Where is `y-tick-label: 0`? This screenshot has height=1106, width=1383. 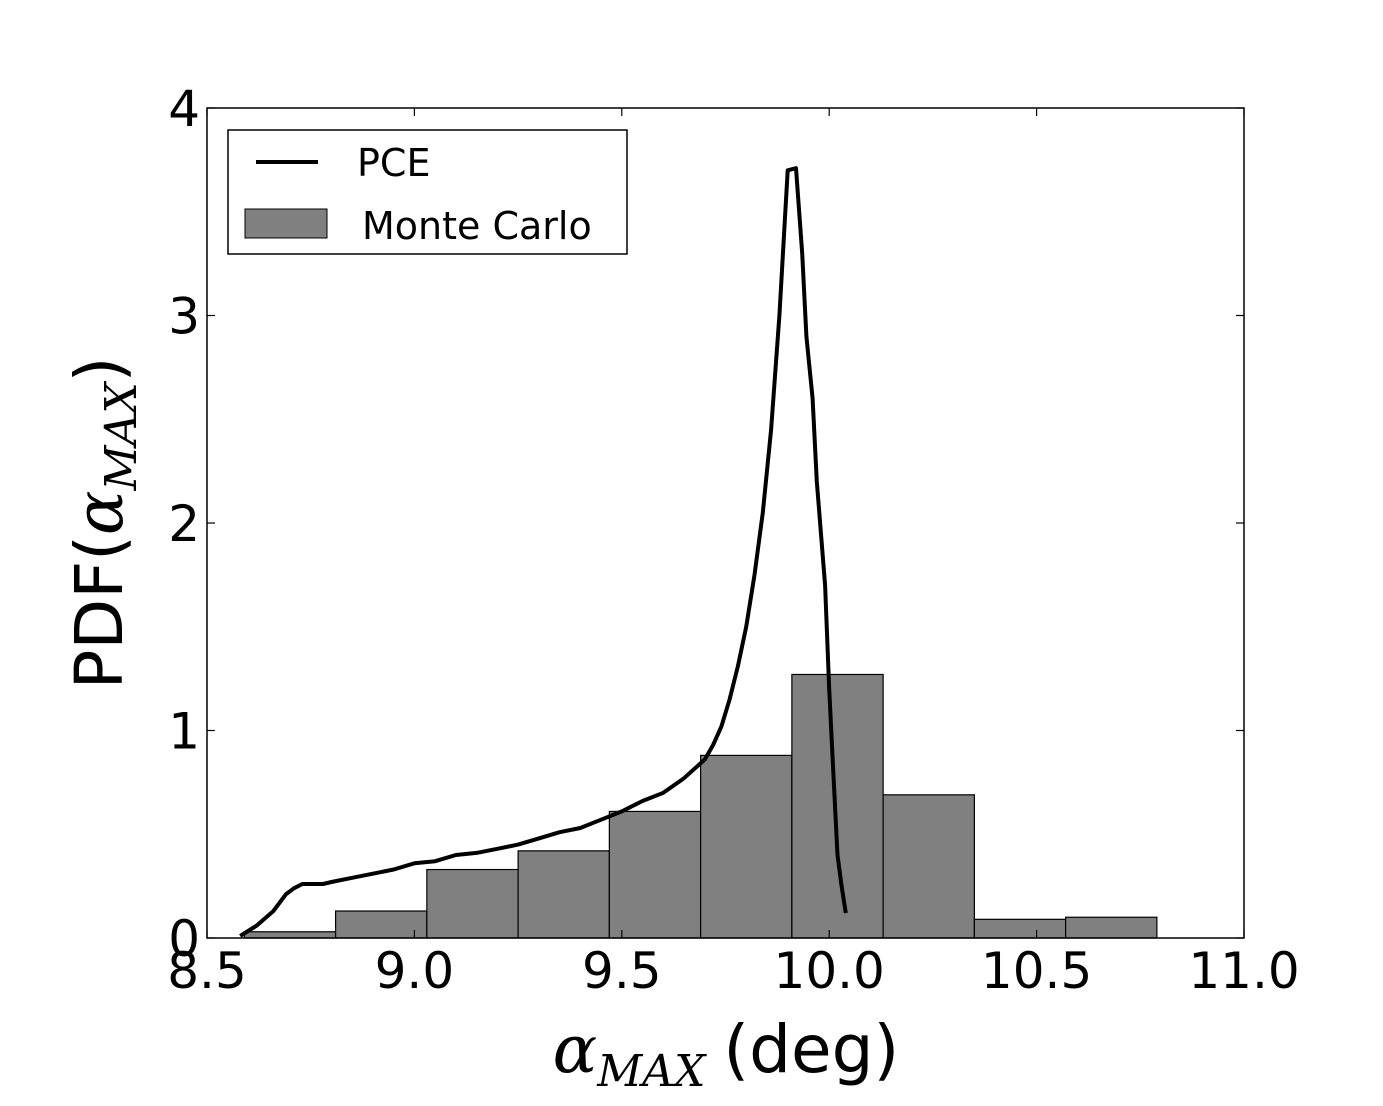
y-tick-label: 0 is located at coordinates (184, 939).